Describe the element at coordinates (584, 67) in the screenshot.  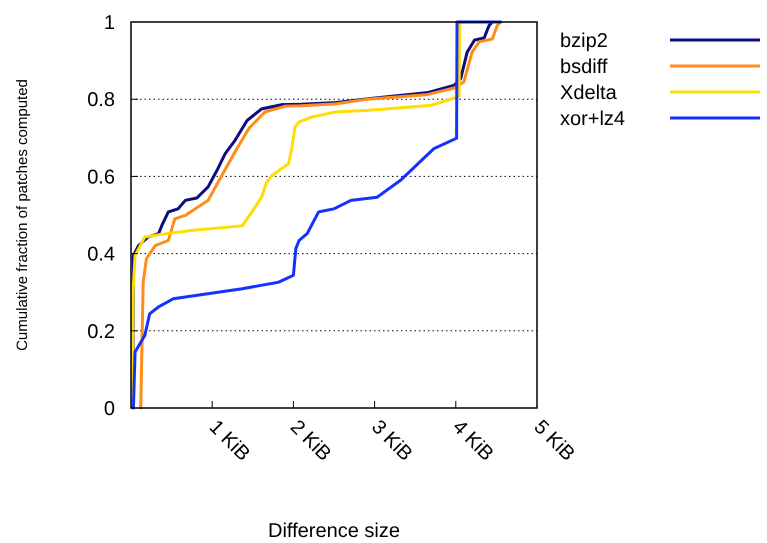
I see `text: bsdiff` at that location.